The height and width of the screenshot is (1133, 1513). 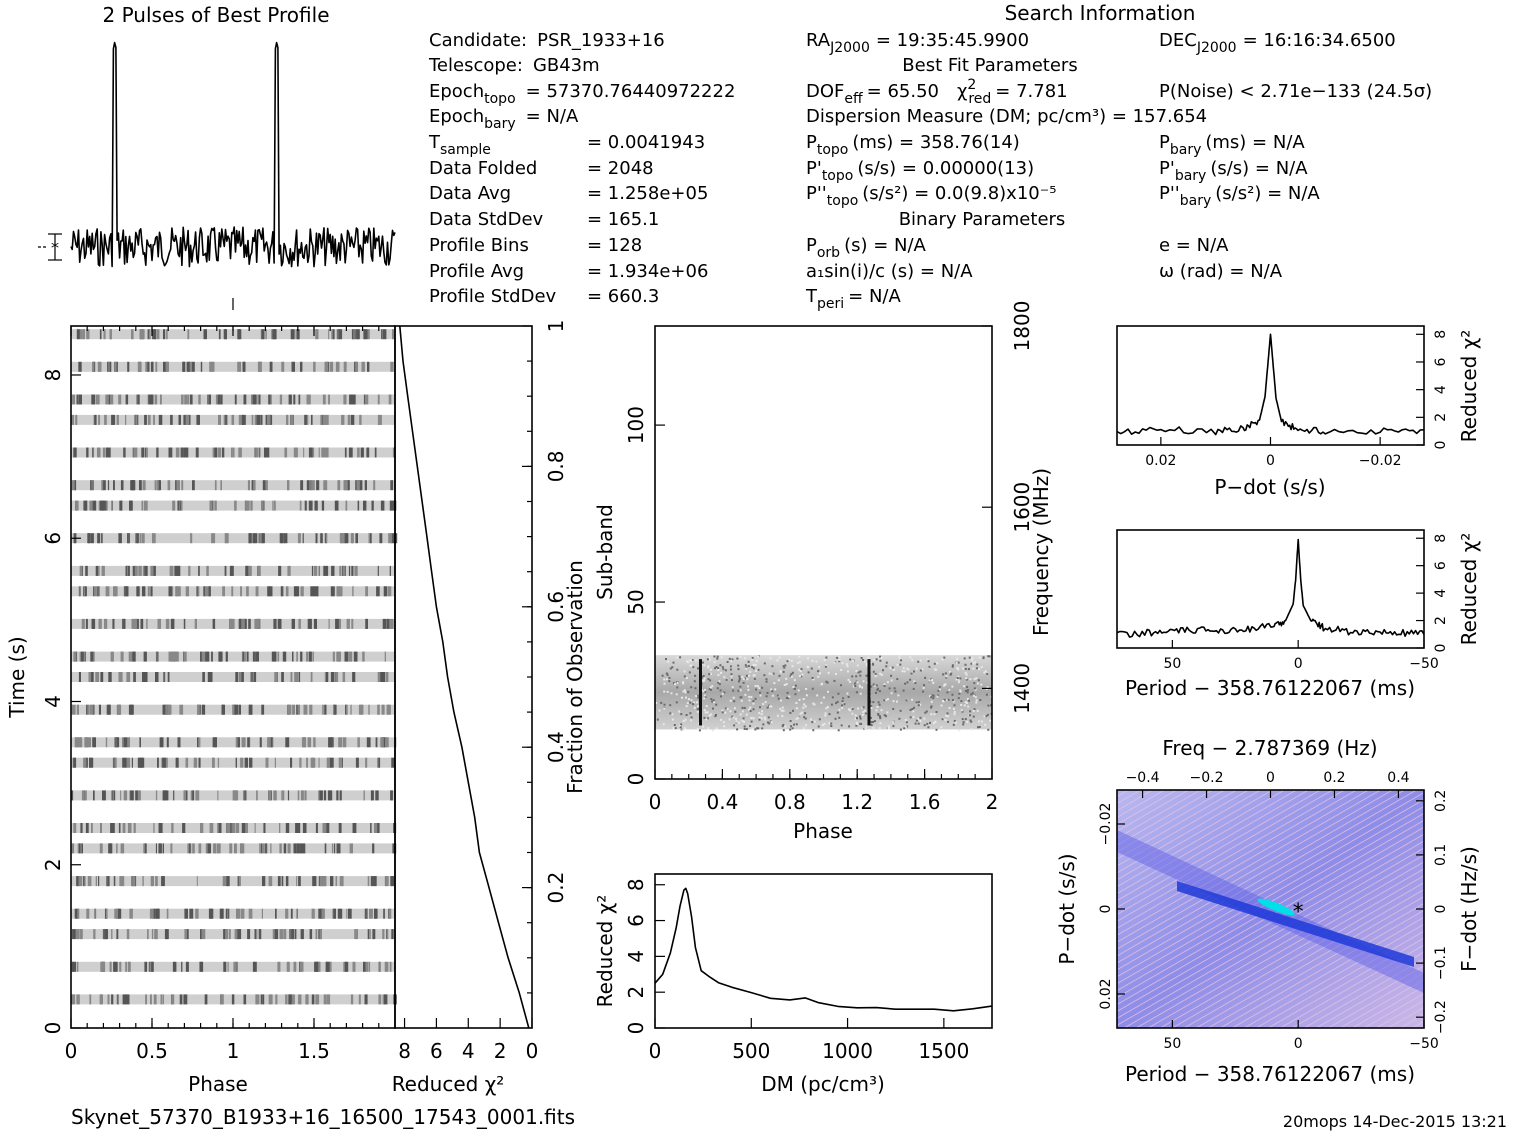 I want to click on x-tick-label: 0.8, so click(x=790, y=802).